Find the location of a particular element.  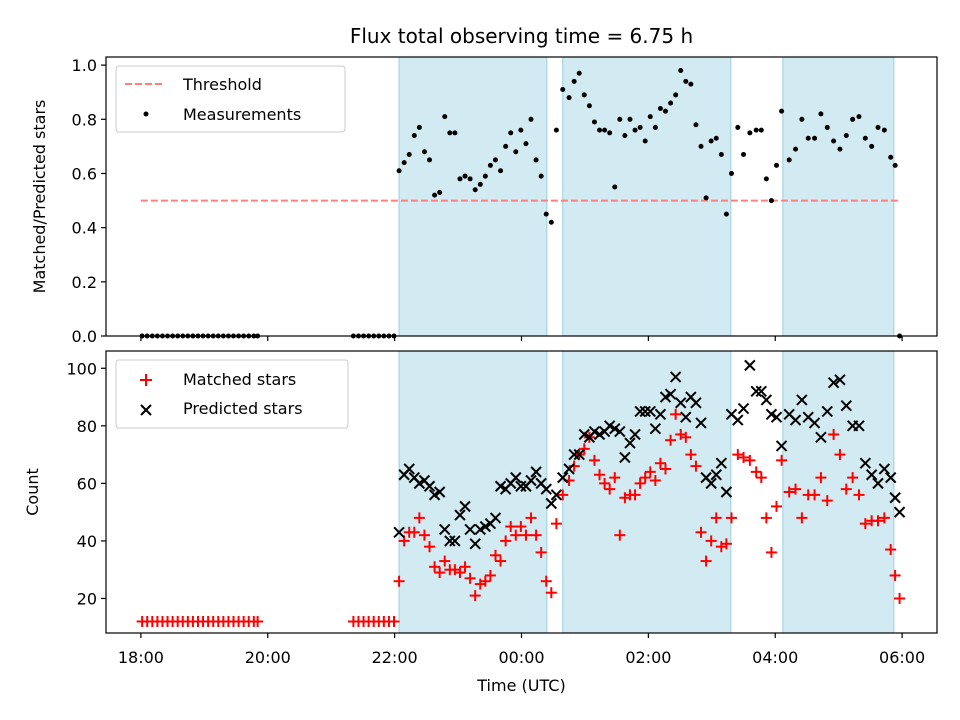

threshold-legend-label: Threshold is located at coordinates (222, 84).